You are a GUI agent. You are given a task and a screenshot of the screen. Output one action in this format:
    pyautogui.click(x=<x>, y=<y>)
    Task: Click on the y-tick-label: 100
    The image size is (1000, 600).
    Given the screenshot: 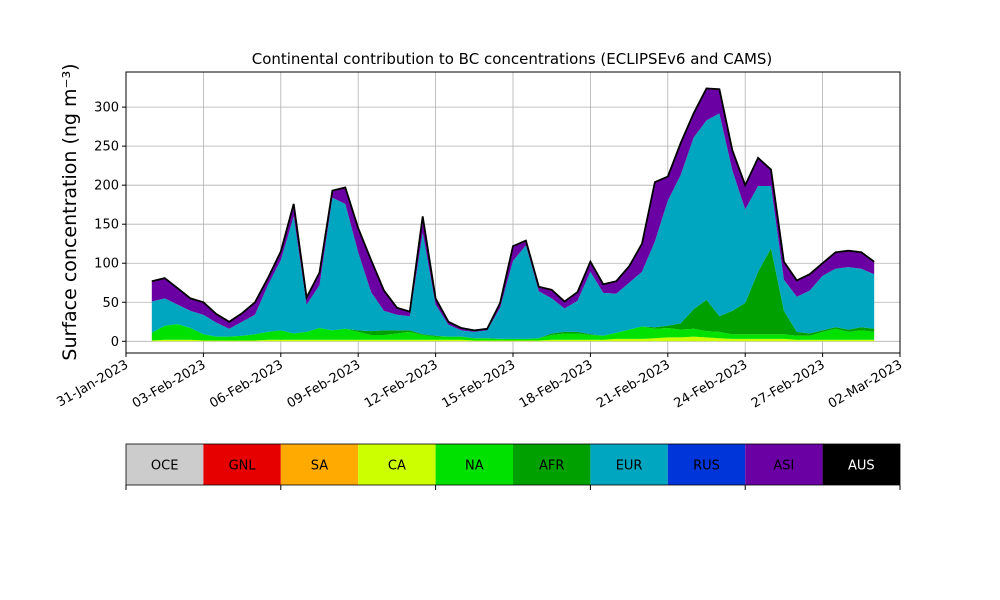 What is the action you would take?
    pyautogui.click(x=106, y=264)
    